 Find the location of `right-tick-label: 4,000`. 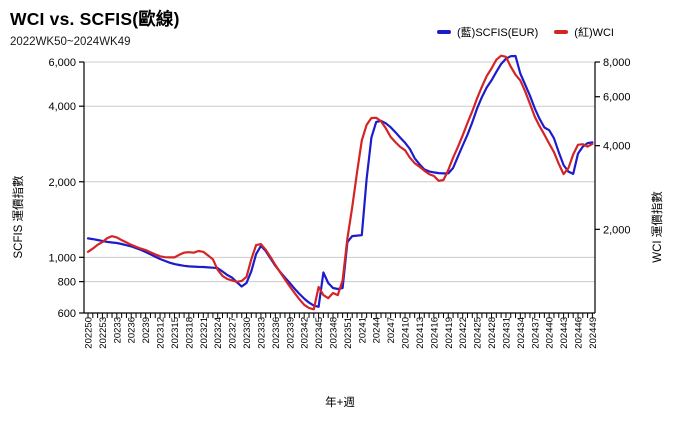

right-tick-label: 4,000 is located at coordinates (617, 147).